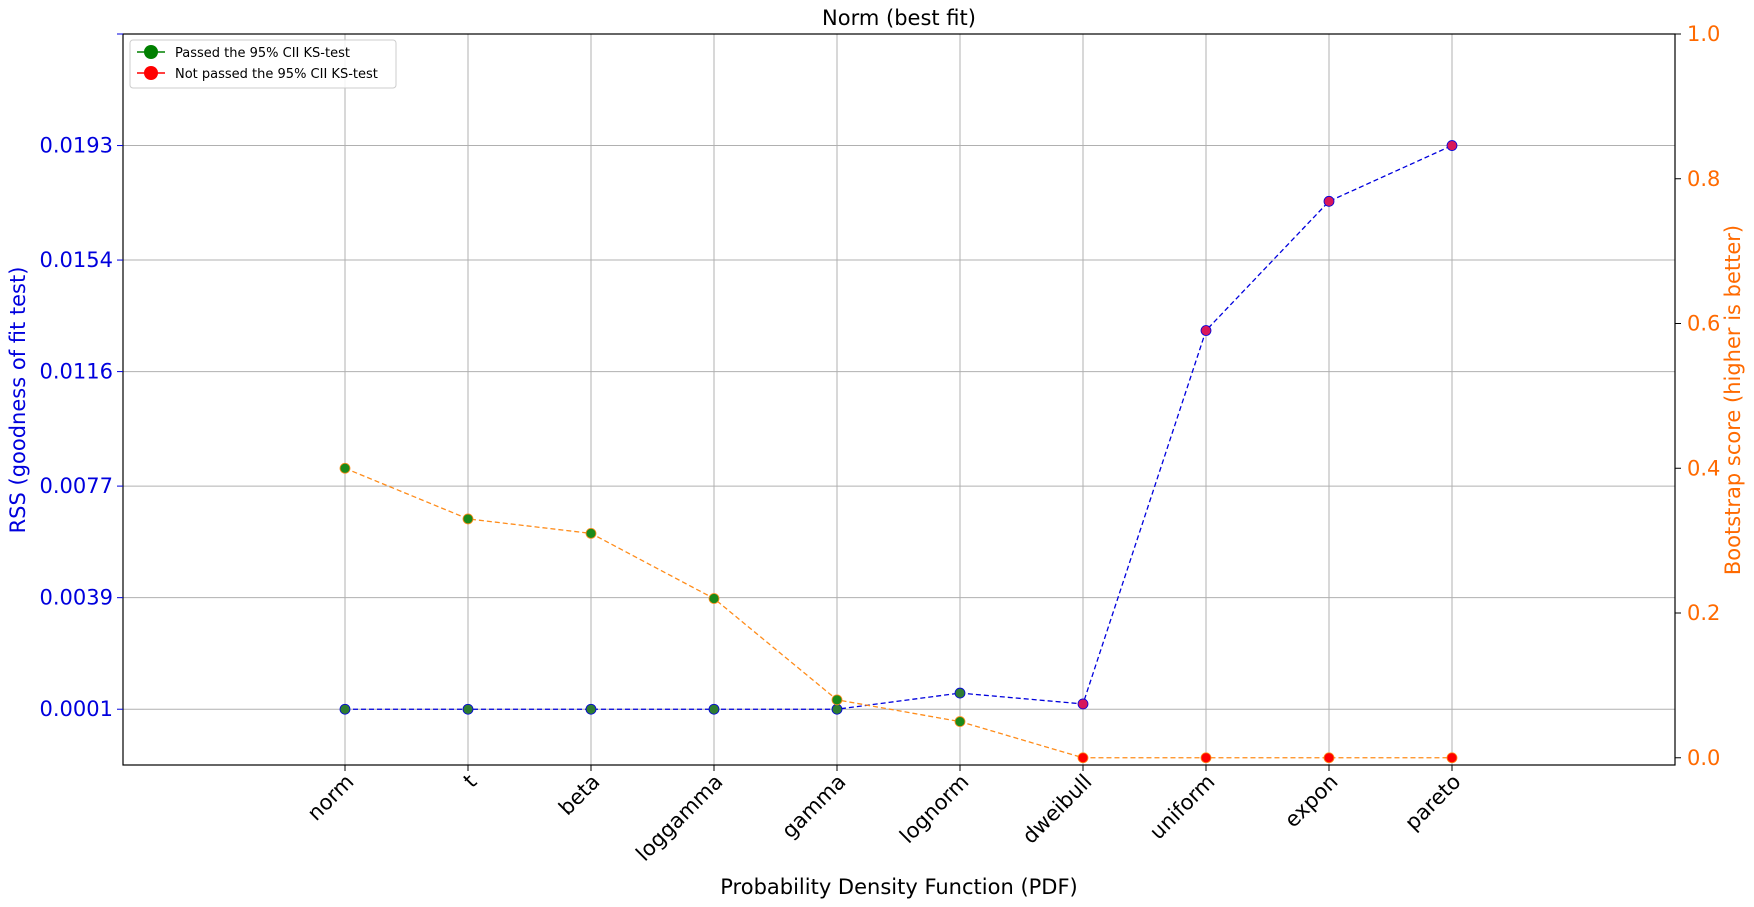  What do you see at coordinates (1703, 179) in the screenshot?
I see `right-y-tick-label: 0.8` at bounding box center [1703, 179].